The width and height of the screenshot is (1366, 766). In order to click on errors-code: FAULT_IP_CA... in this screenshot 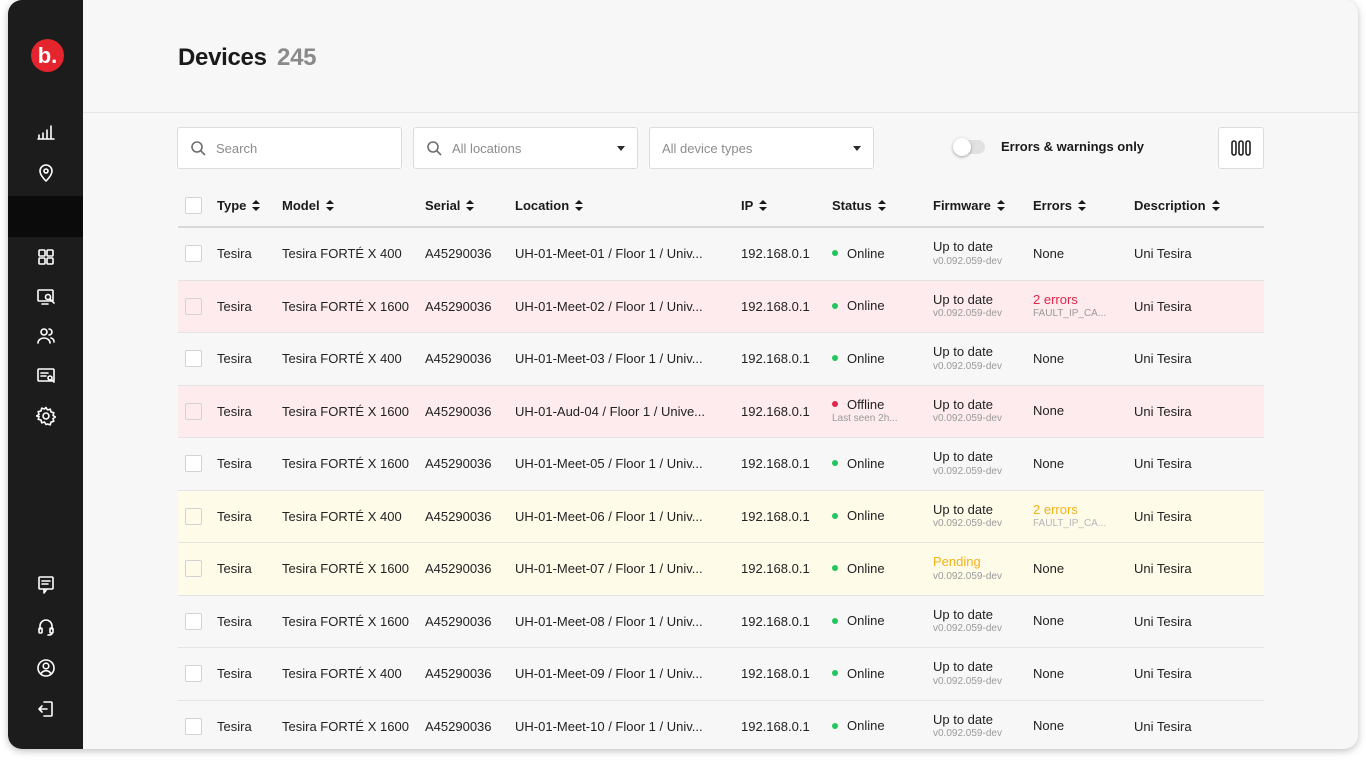, I will do `click(1070, 314)`.